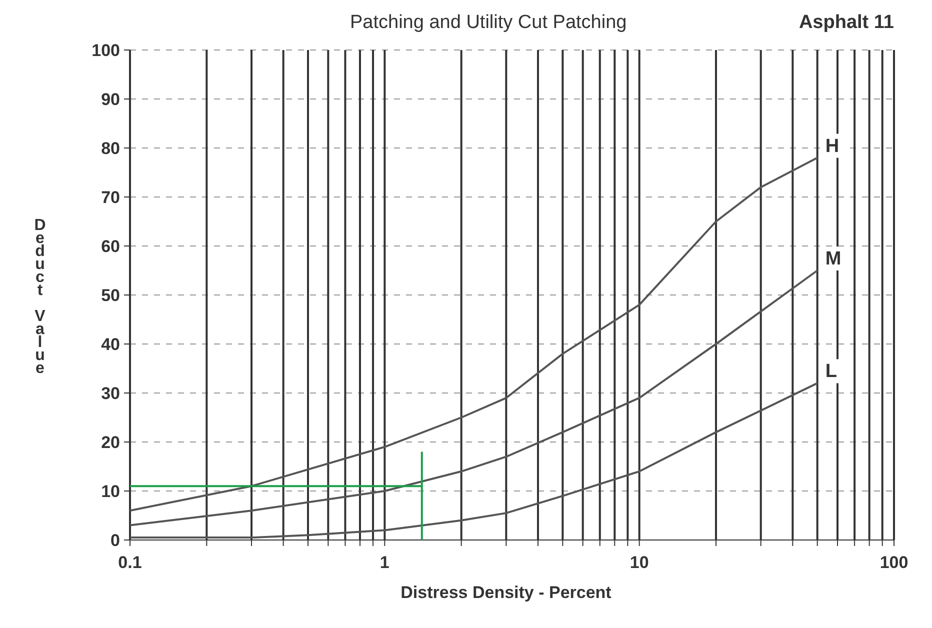 The width and height of the screenshot is (932, 628). What do you see at coordinates (110, 491) in the screenshot?
I see `y-tick-label: 10` at bounding box center [110, 491].